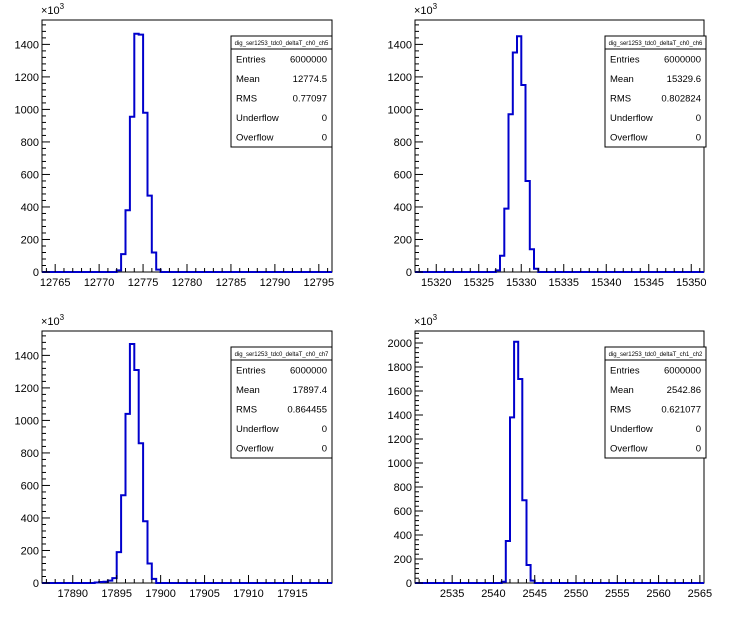 The height and width of the screenshot is (622, 746). I want to click on histogram-series, so click(559, 154).